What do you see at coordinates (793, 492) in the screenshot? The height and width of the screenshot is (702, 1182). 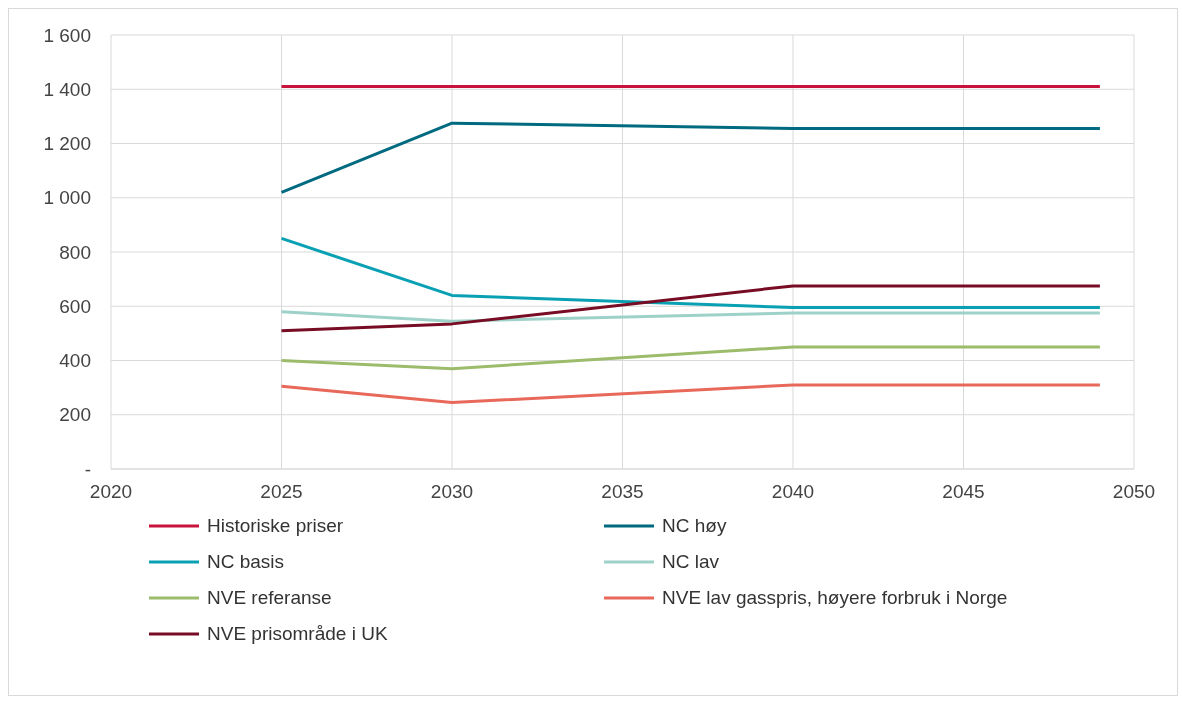 I see `x-tick-label: 2040` at bounding box center [793, 492].